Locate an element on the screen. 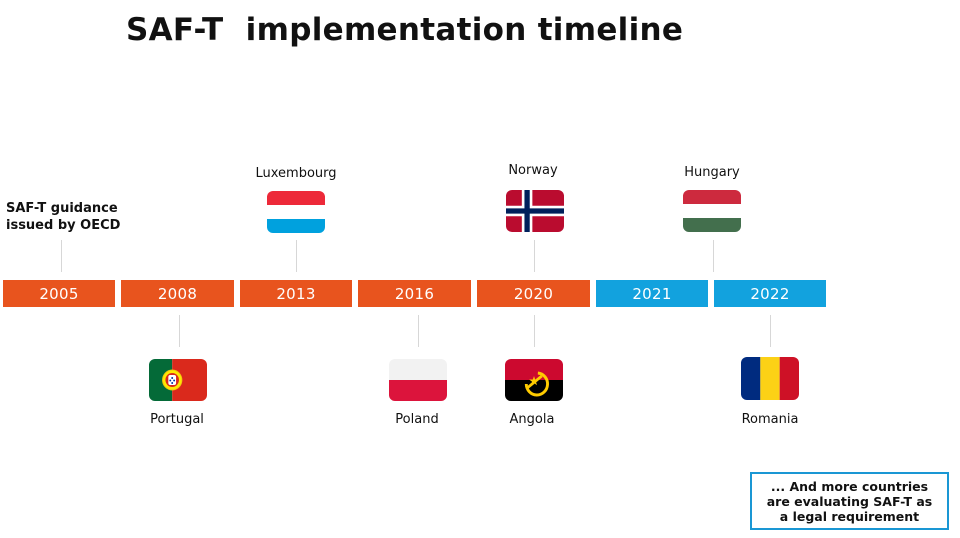 Image resolution: width=960 pixels, height=538 pixels. year-2013: 2013 is located at coordinates (296, 293).